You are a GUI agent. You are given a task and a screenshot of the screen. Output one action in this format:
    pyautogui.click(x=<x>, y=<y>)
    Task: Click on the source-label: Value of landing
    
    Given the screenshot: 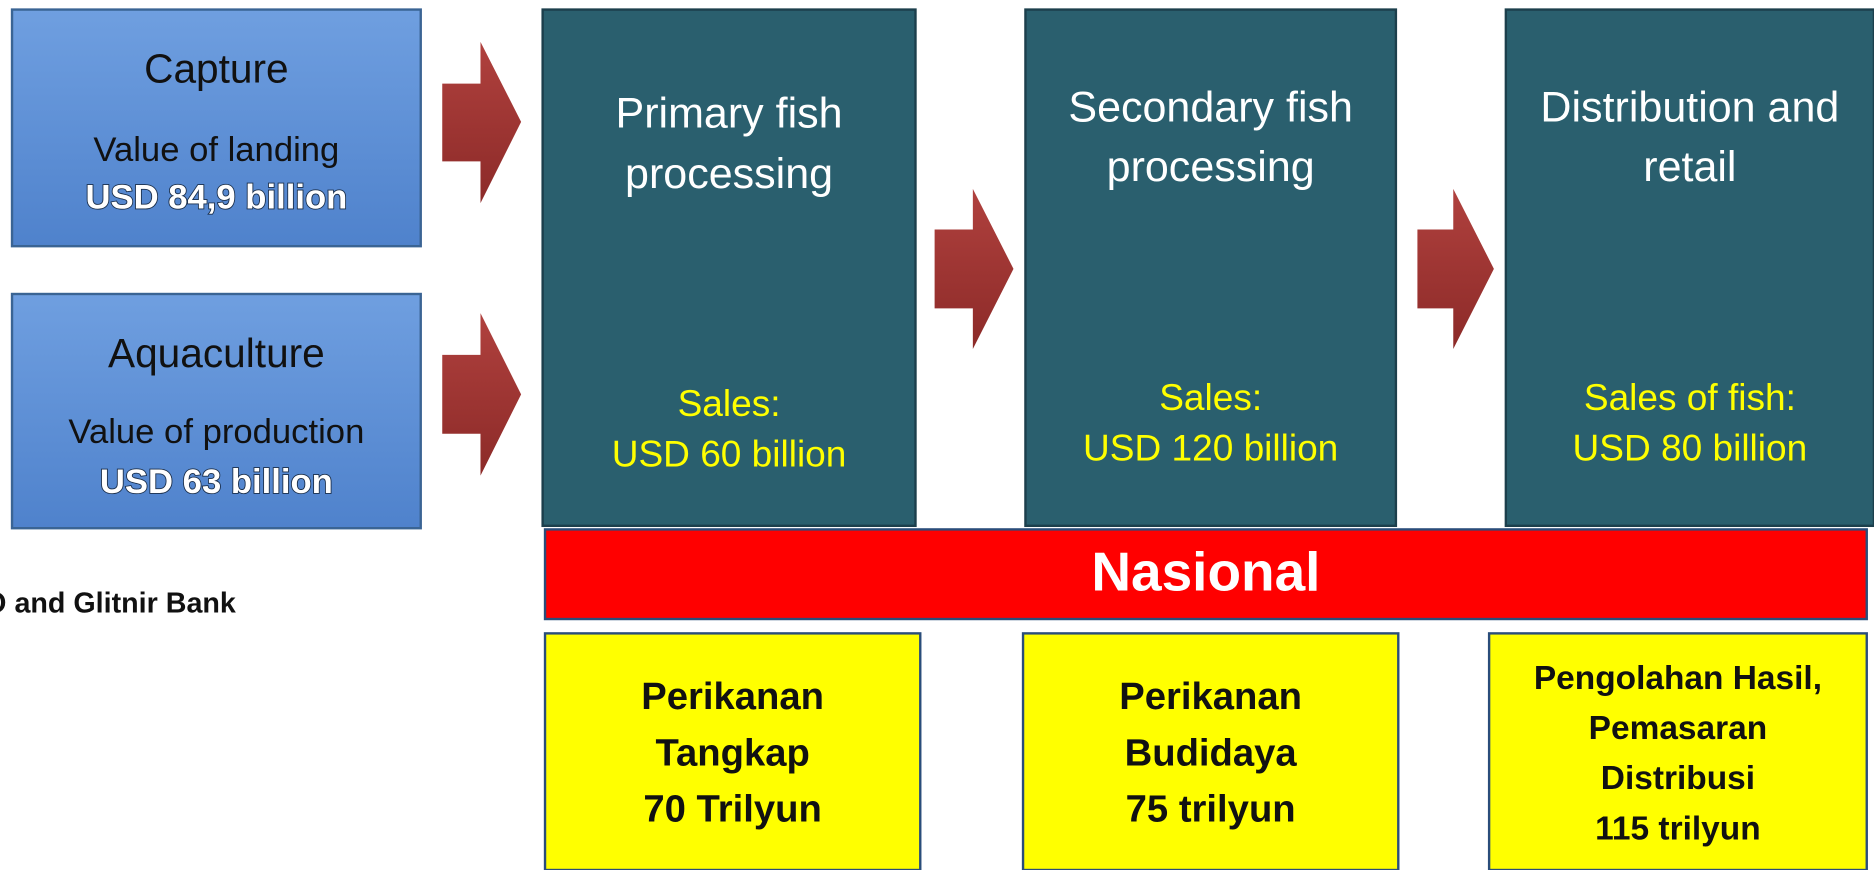 What is the action you would take?
    pyautogui.click(x=216, y=150)
    